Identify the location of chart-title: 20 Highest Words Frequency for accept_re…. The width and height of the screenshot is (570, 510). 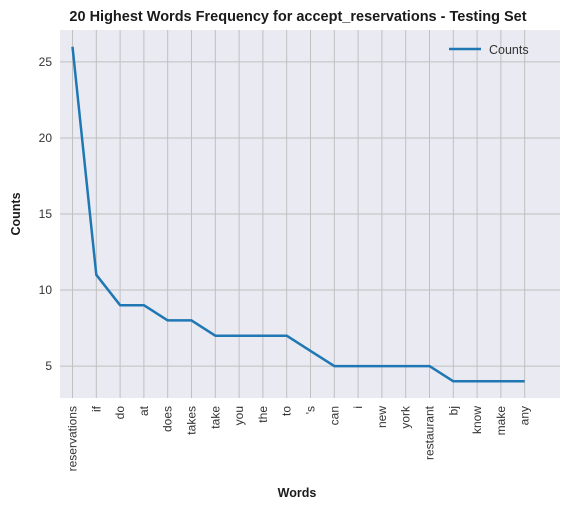
(297, 17).